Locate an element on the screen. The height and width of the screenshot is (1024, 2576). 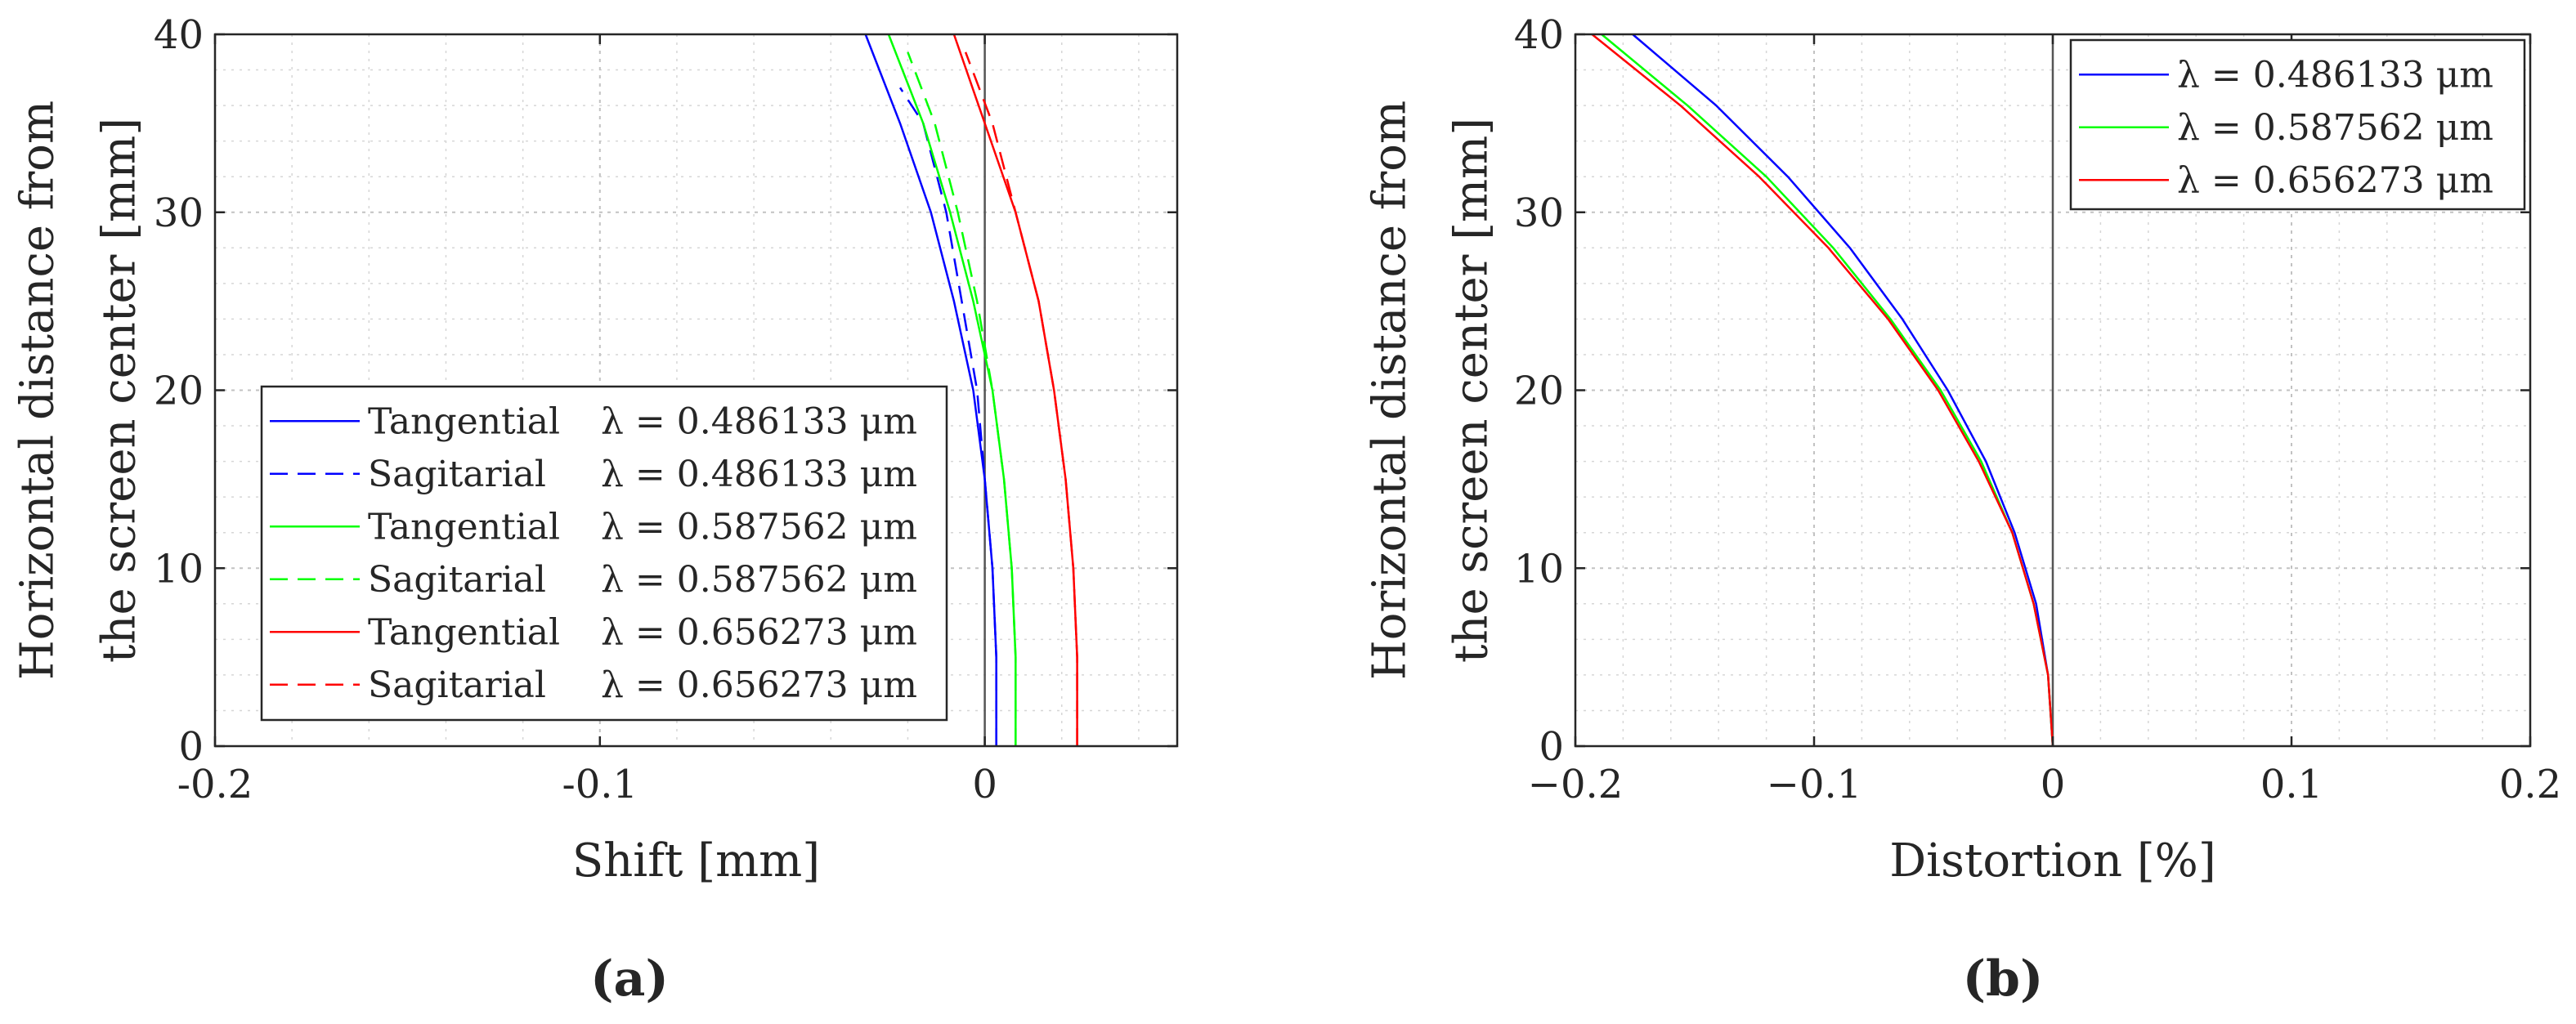
chart1-panel-label: (b) is located at coordinates (2003, 979).